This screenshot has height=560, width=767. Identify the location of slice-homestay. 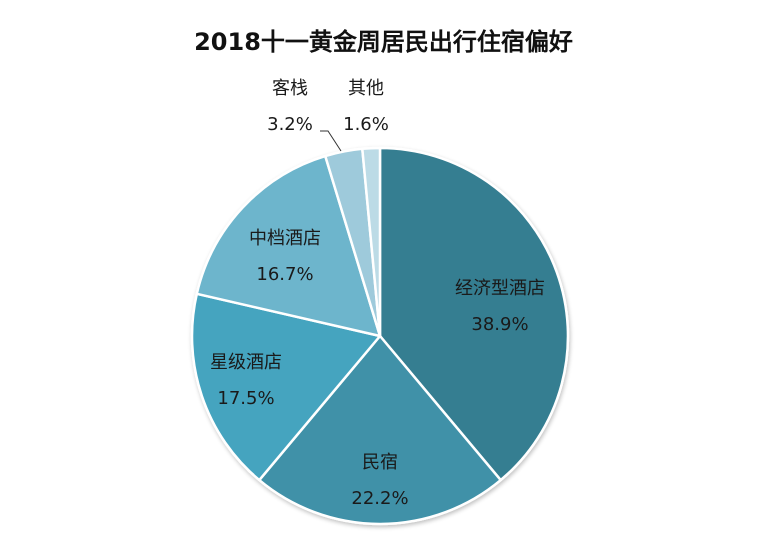
(380, 430).